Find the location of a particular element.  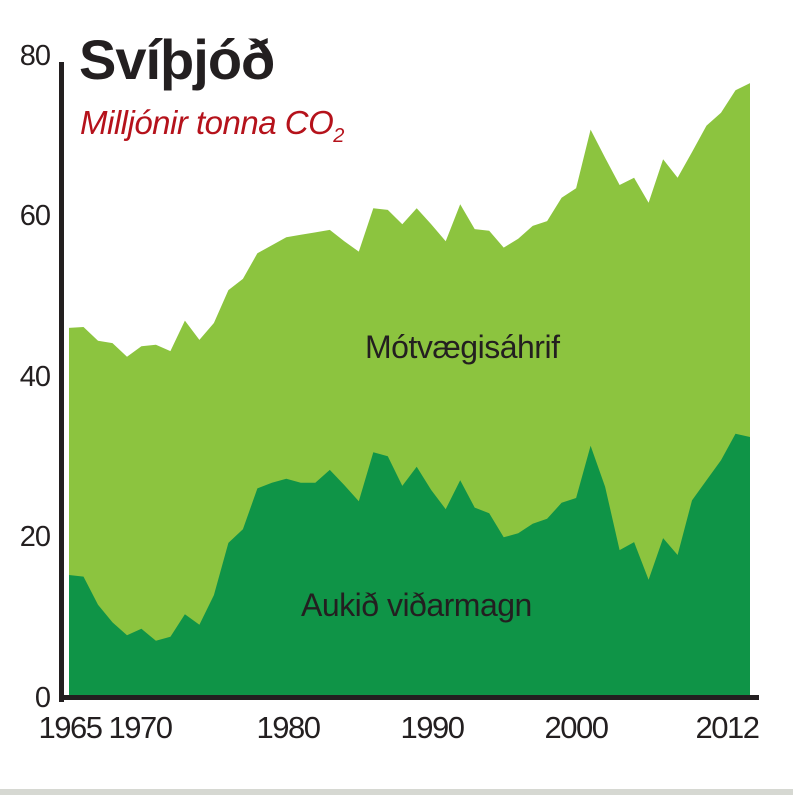

y-tick-60: 60 is located at coordinates (35, 216).